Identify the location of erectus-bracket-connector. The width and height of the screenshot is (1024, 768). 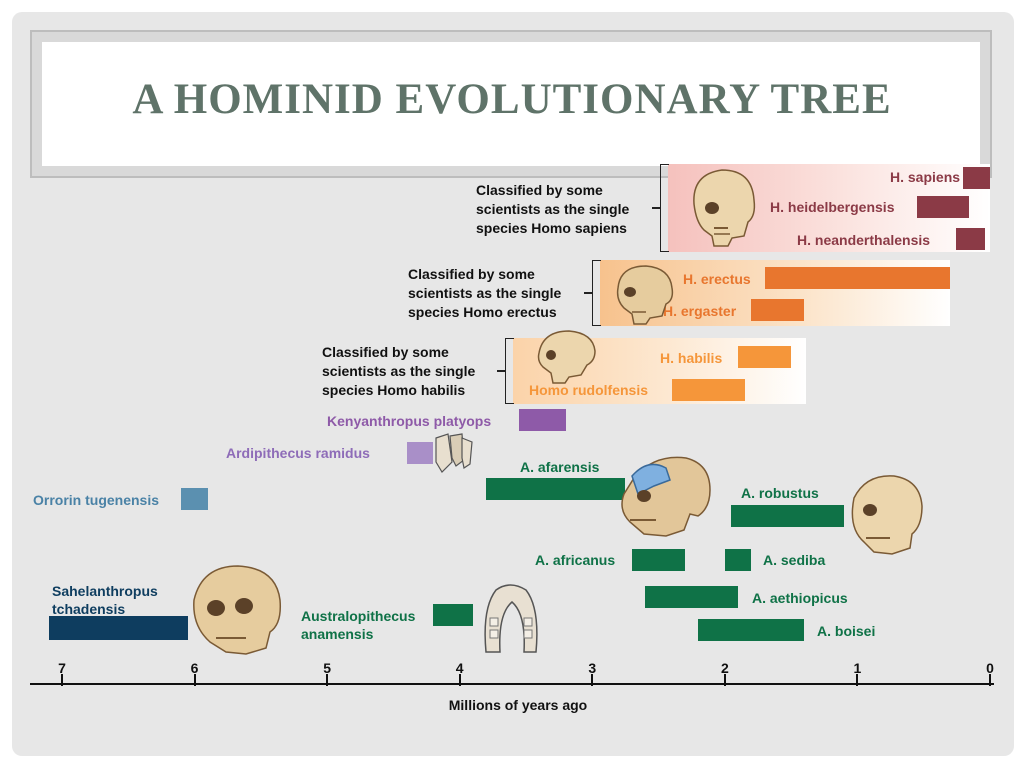
(588, 293).